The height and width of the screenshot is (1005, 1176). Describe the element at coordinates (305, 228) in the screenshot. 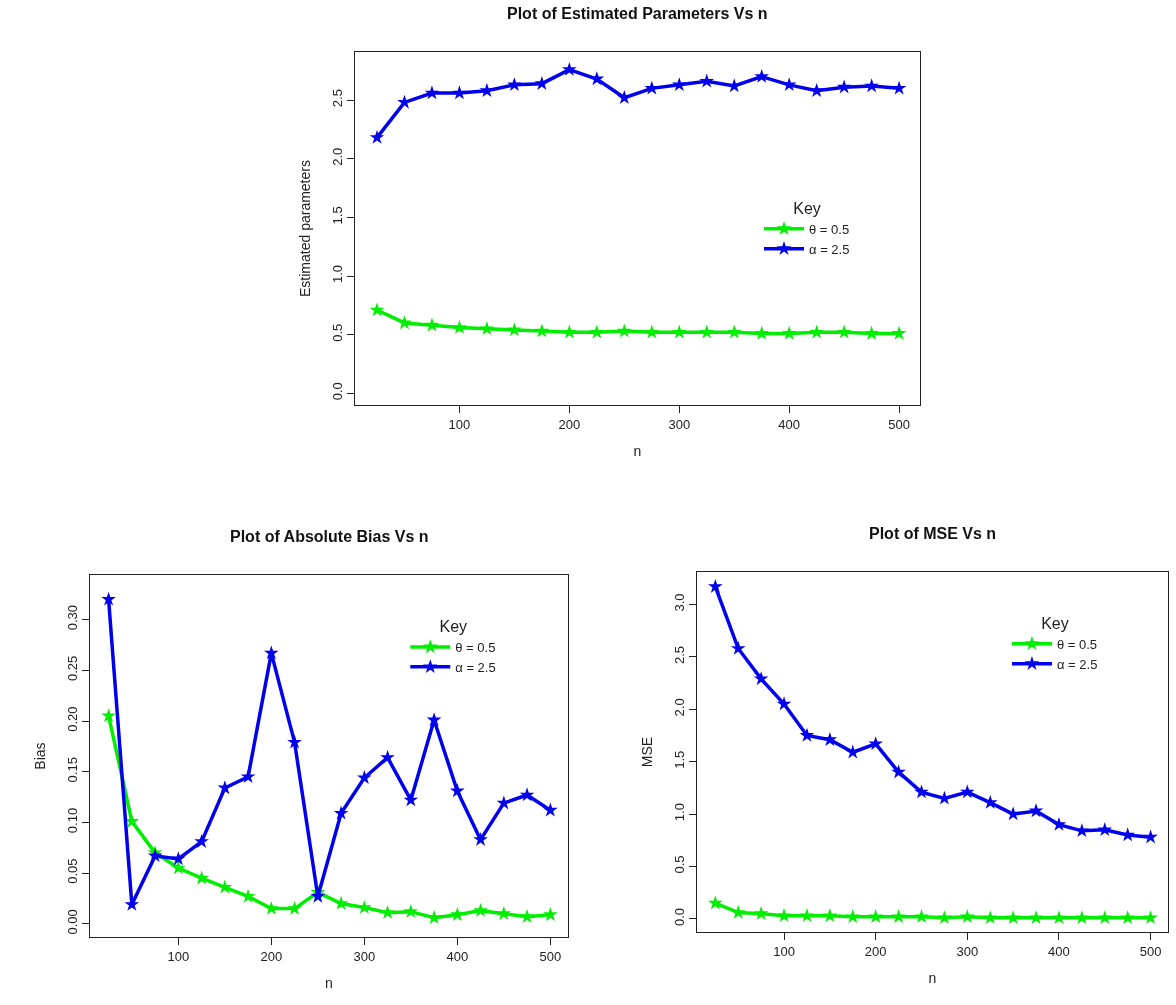

I see `y-axis-title: Estimated parameters` at that location.